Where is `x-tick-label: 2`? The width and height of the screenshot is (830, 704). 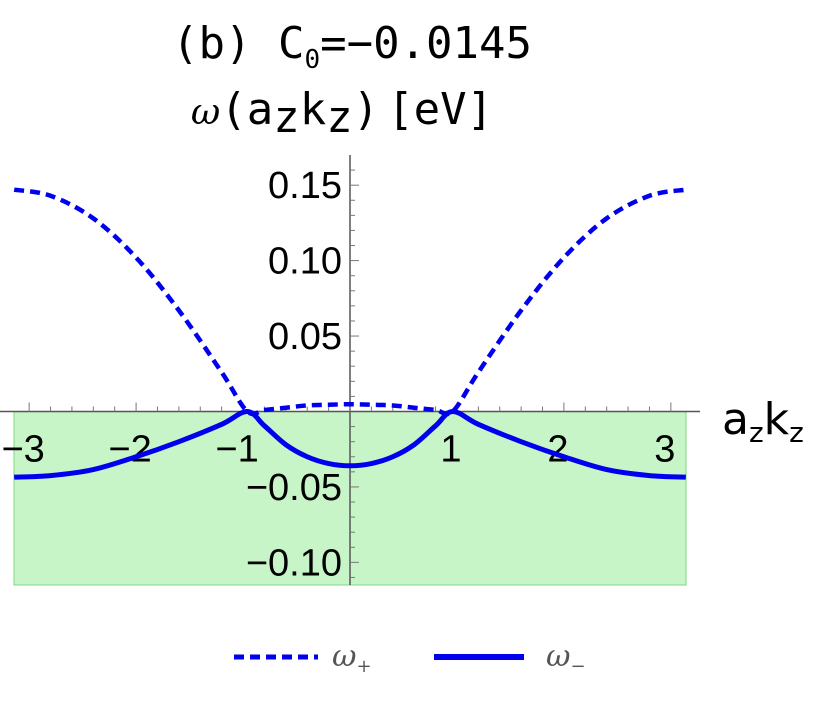
x-tick-label: 2 is located at coordinates (557, 449).